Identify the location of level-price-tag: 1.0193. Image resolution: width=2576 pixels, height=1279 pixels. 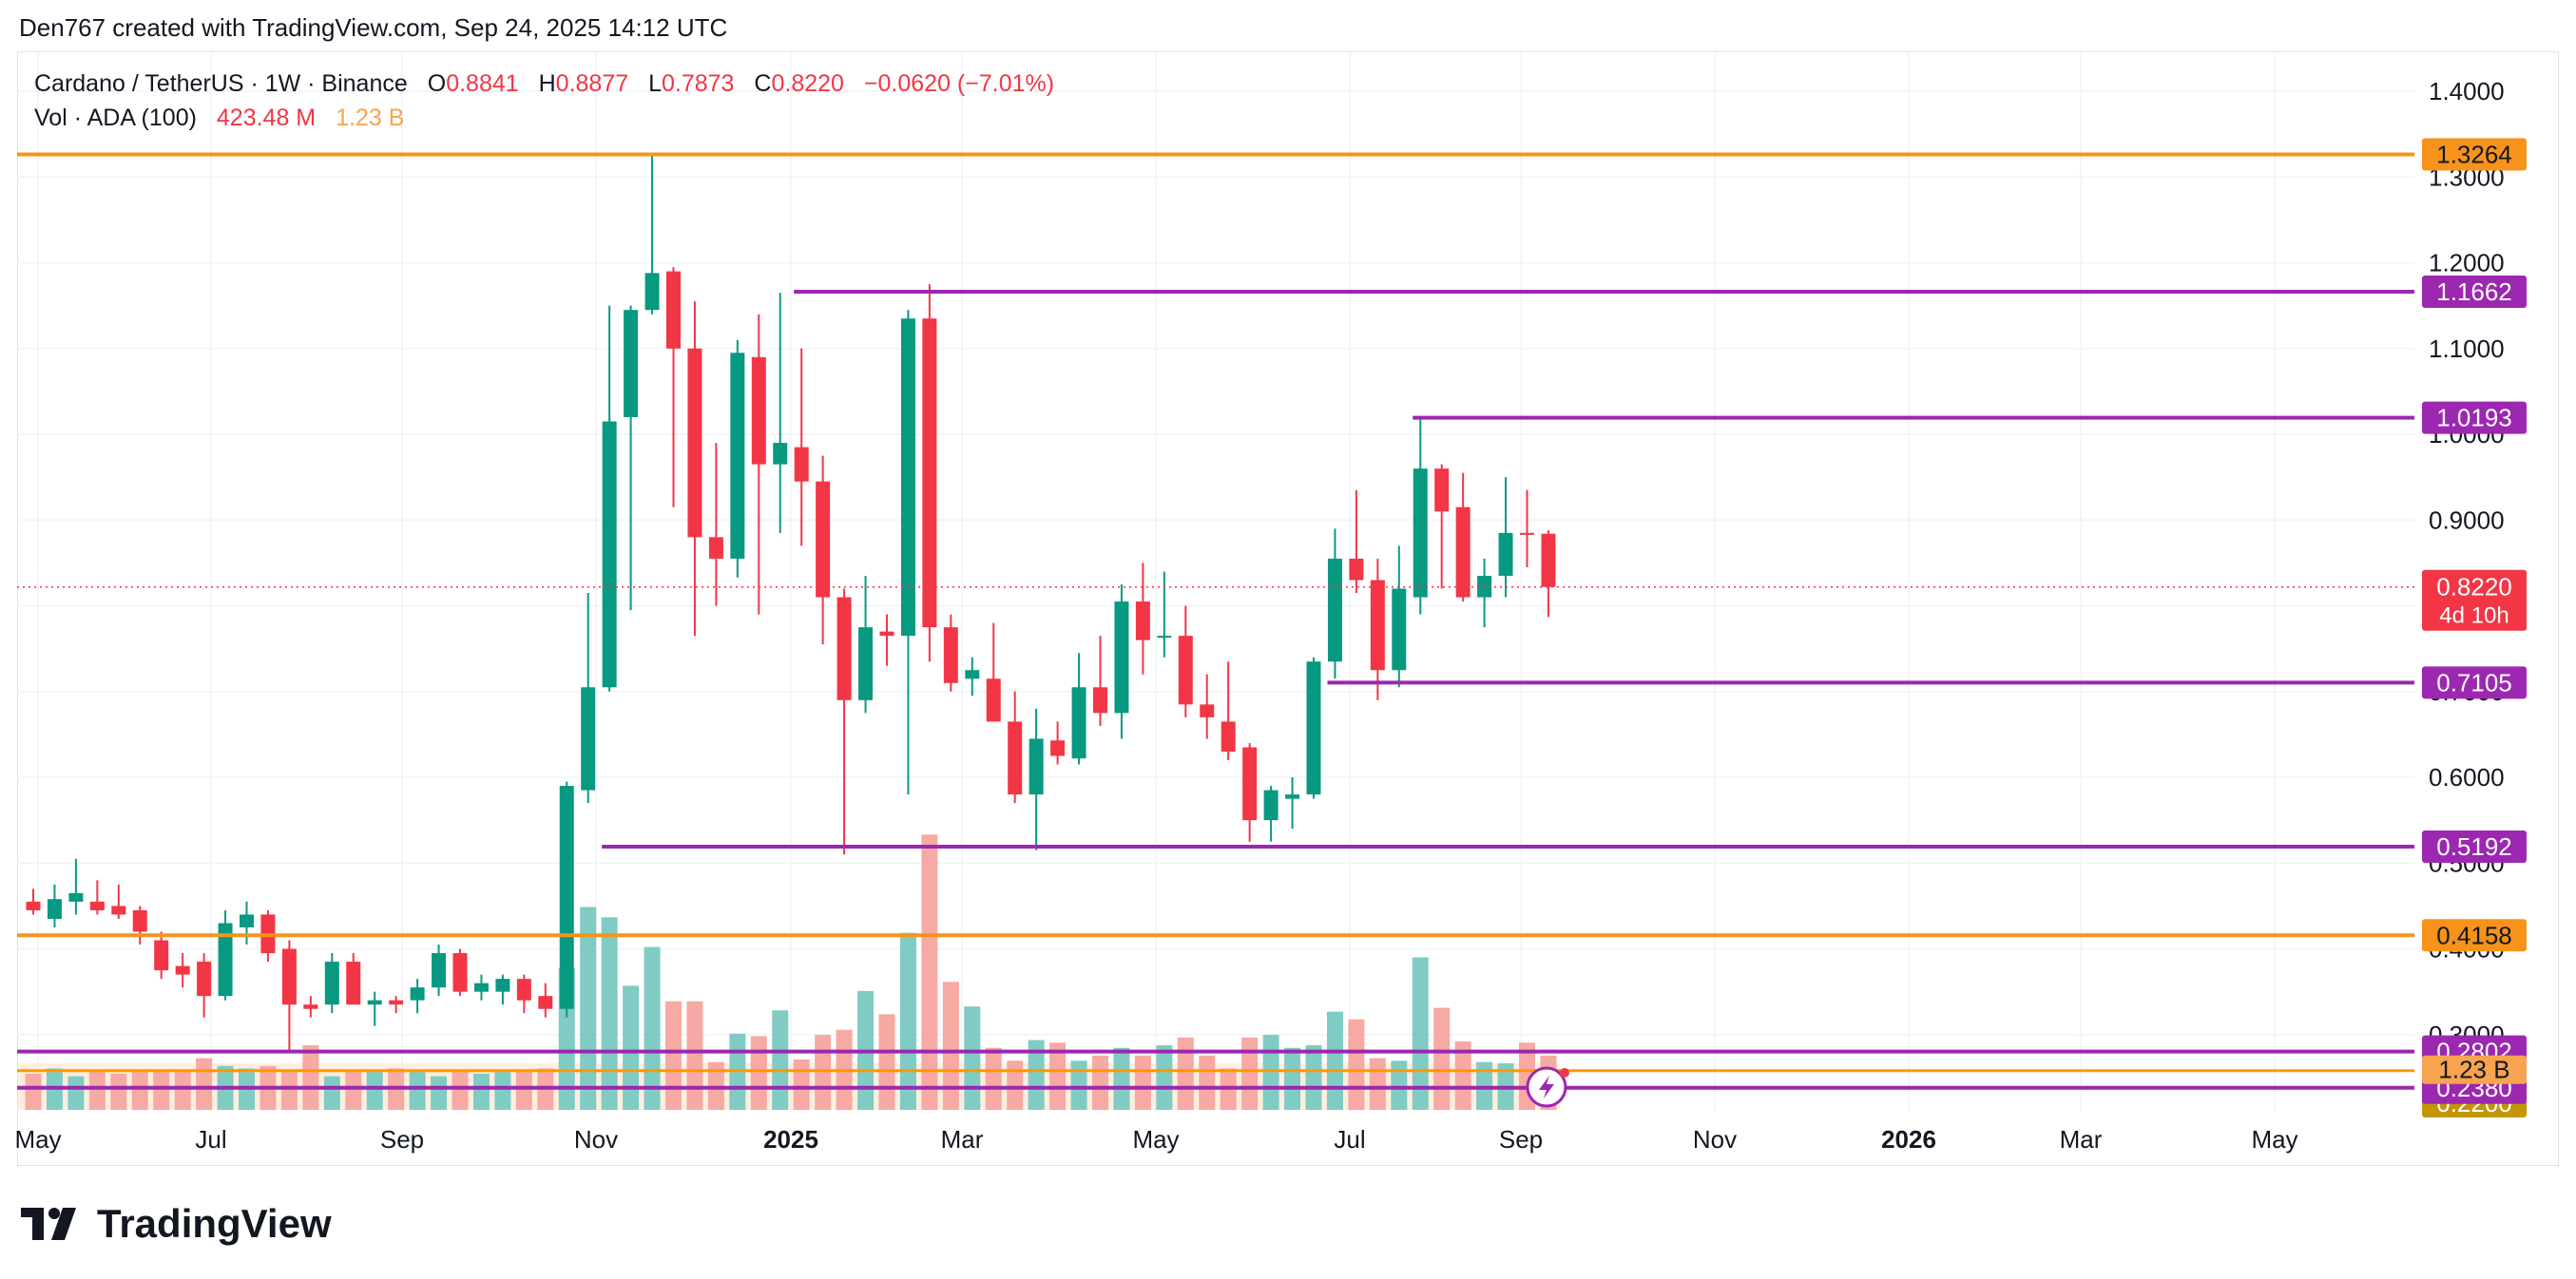
(2474, 418).